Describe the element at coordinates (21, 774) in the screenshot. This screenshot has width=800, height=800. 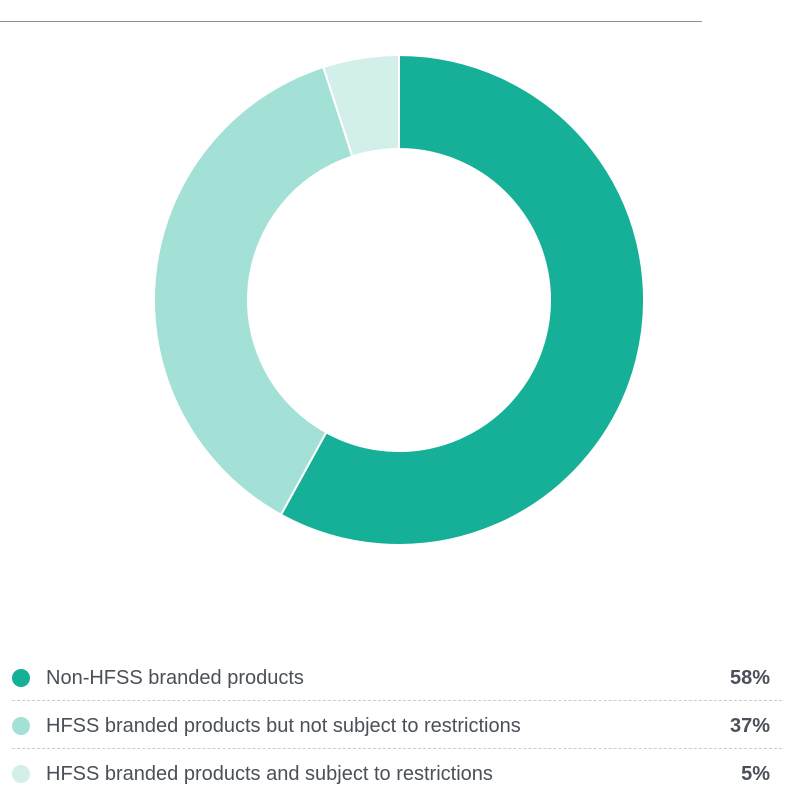
I see `legend-swatch-hfss-restricted` at that location.